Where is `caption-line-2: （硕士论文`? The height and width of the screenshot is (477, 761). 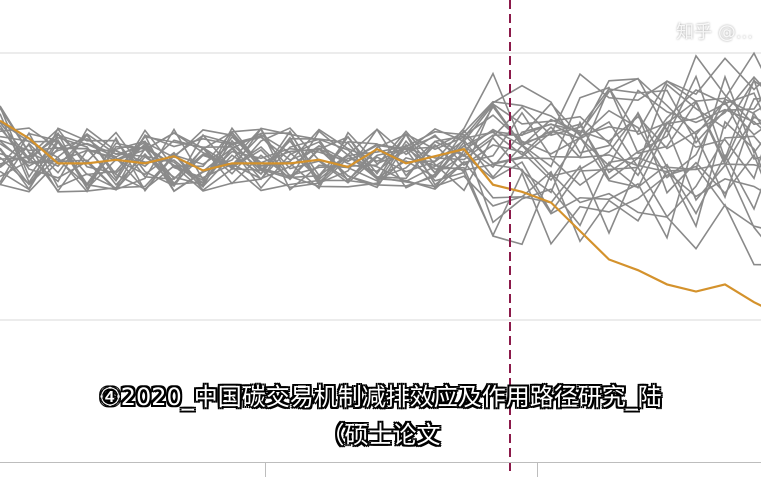 caption-line-2: （硕士论文 is located at coordinates (380, 435).